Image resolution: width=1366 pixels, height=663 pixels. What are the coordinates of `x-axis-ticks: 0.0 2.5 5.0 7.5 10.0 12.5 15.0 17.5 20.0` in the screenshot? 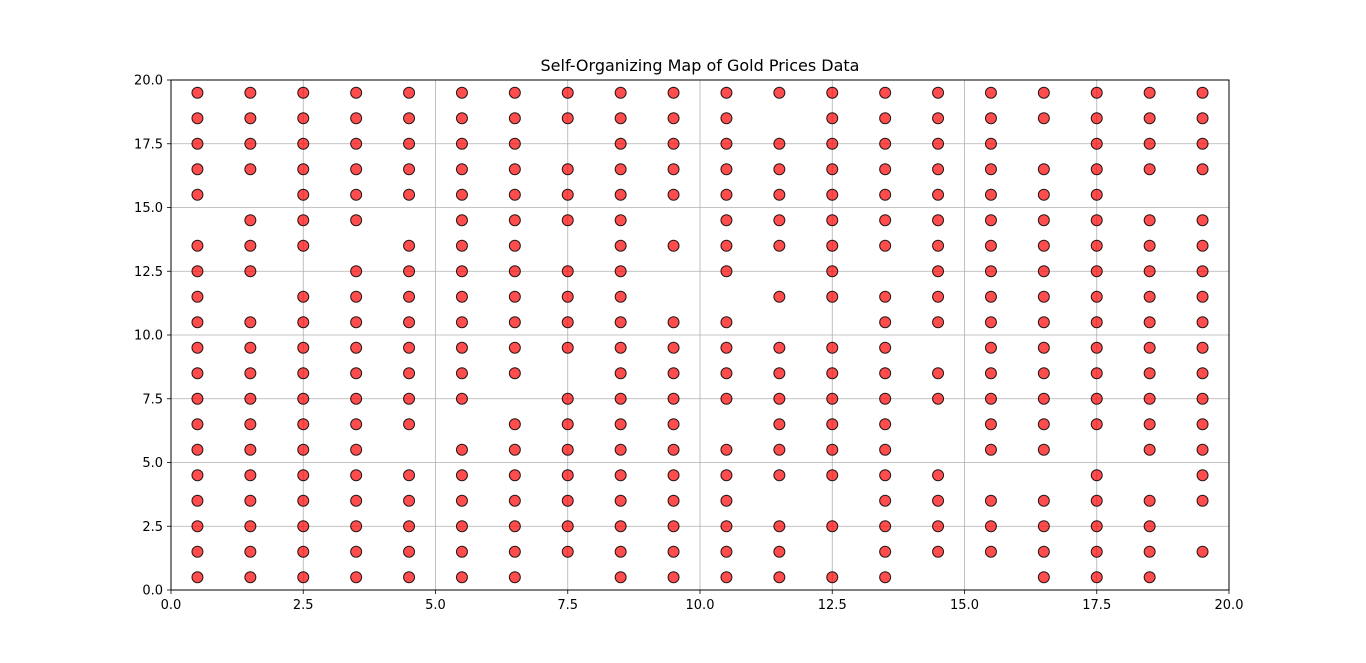 It's located at (702, 601).